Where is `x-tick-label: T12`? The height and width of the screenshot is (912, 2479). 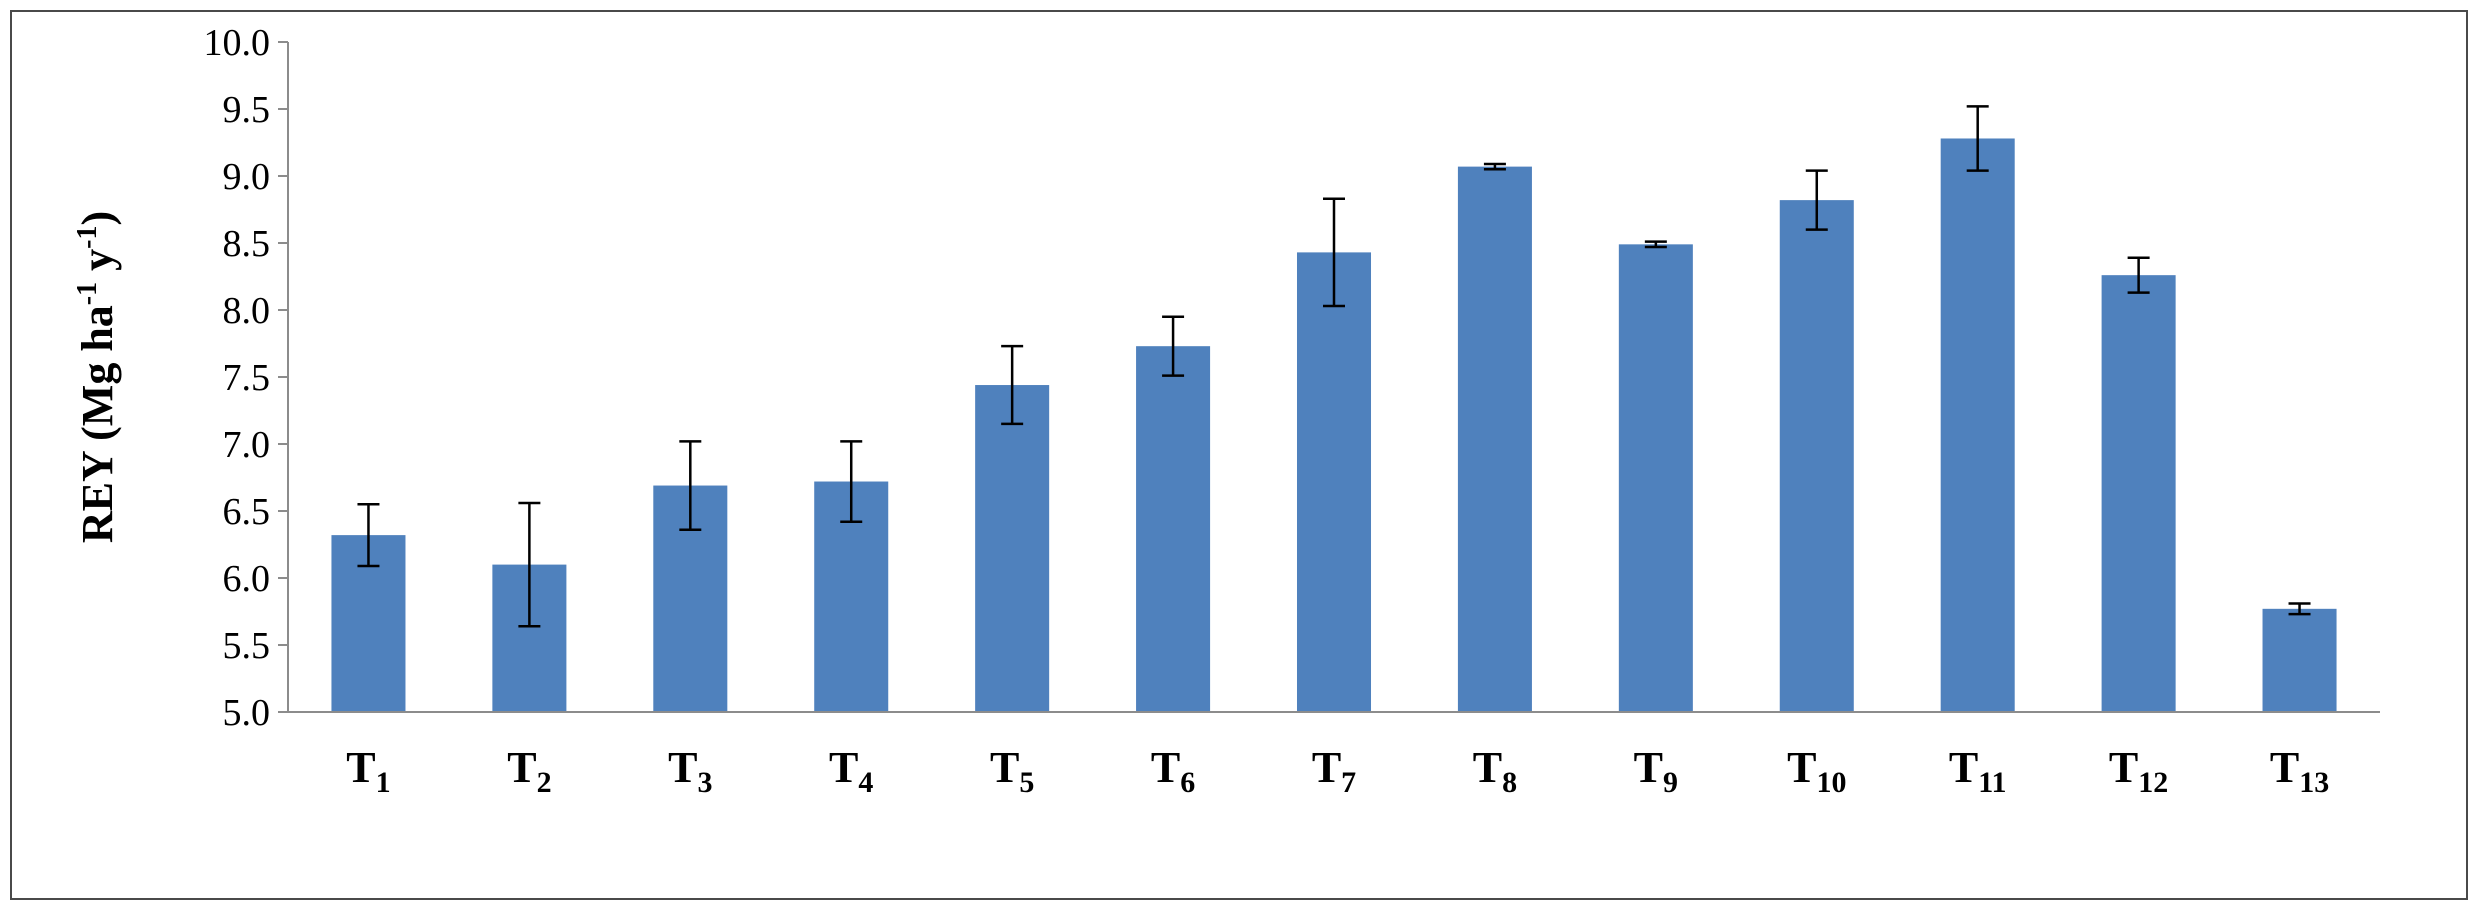
x-tick-label: T12 is located at coordinates (2138, 771).